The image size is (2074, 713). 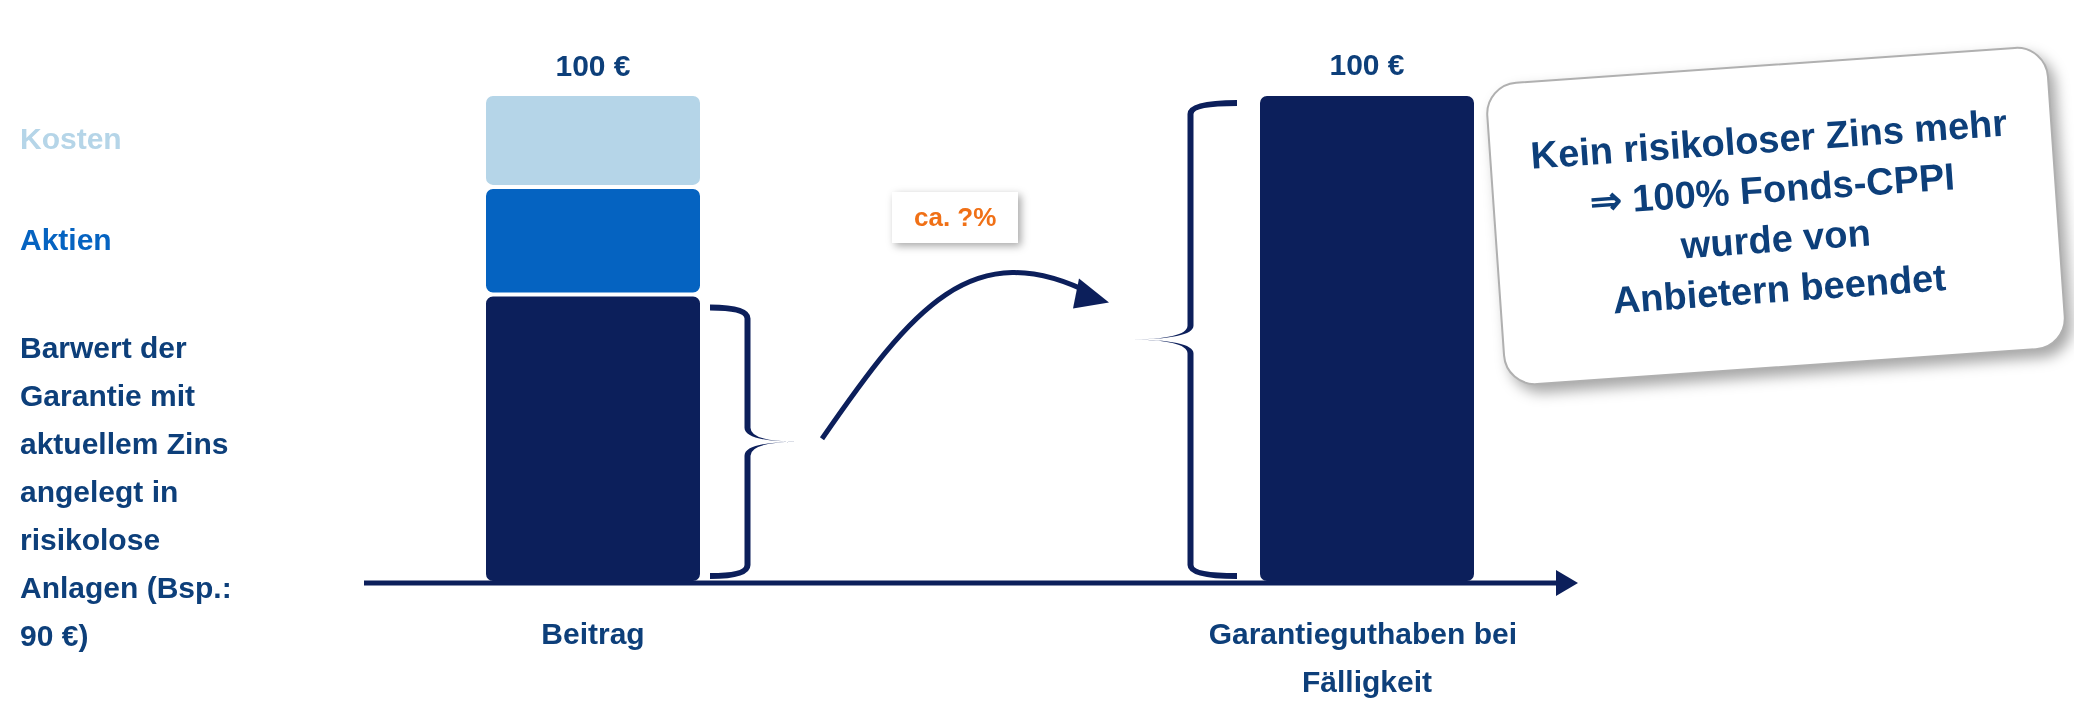 What do you see at coordinates (1367, 657) in the screenshot?
I see `x-tick-label: Garantieguthaben bei Fälligkeit` at bounding box center [1367, 657].